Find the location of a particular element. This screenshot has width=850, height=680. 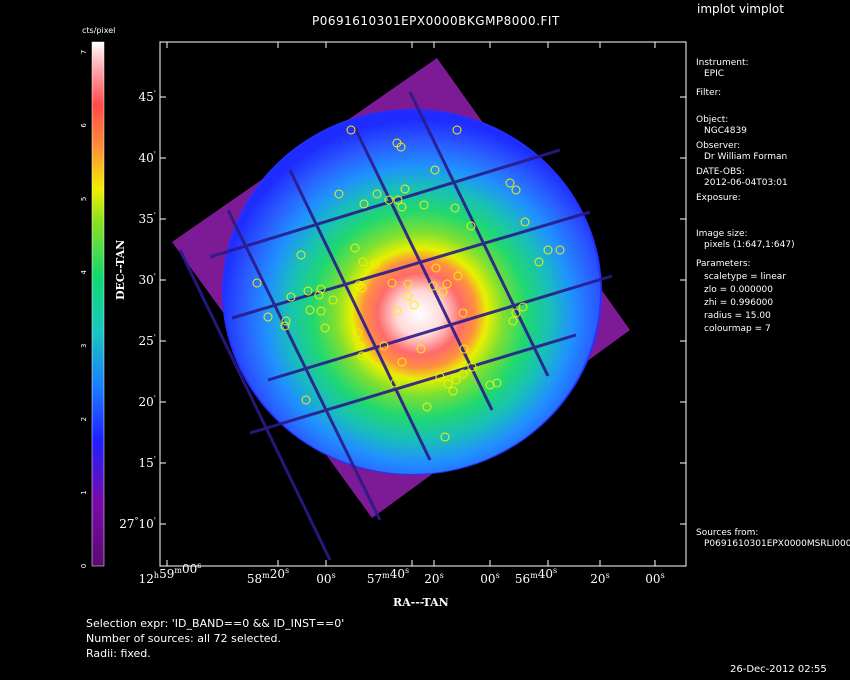

y-tick-label: 15' is located at coordinates (147, 462).